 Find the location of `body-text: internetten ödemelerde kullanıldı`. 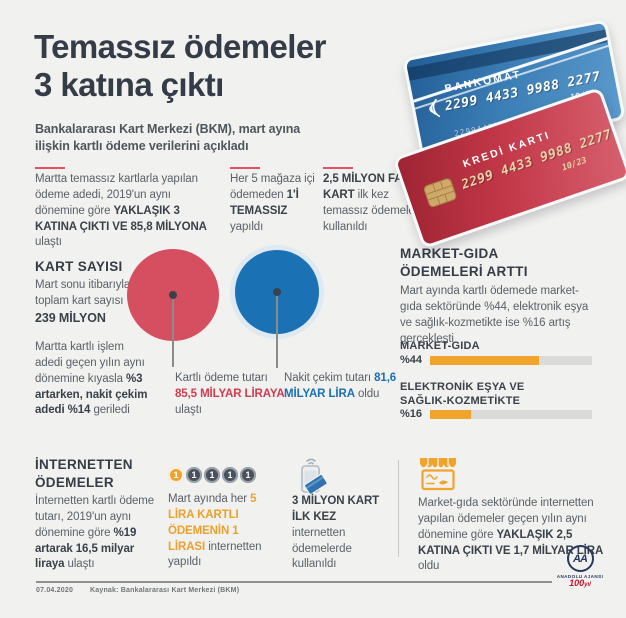

body-text: internetten ödemelerde kullanıldı is located at coordinates (322, 548).